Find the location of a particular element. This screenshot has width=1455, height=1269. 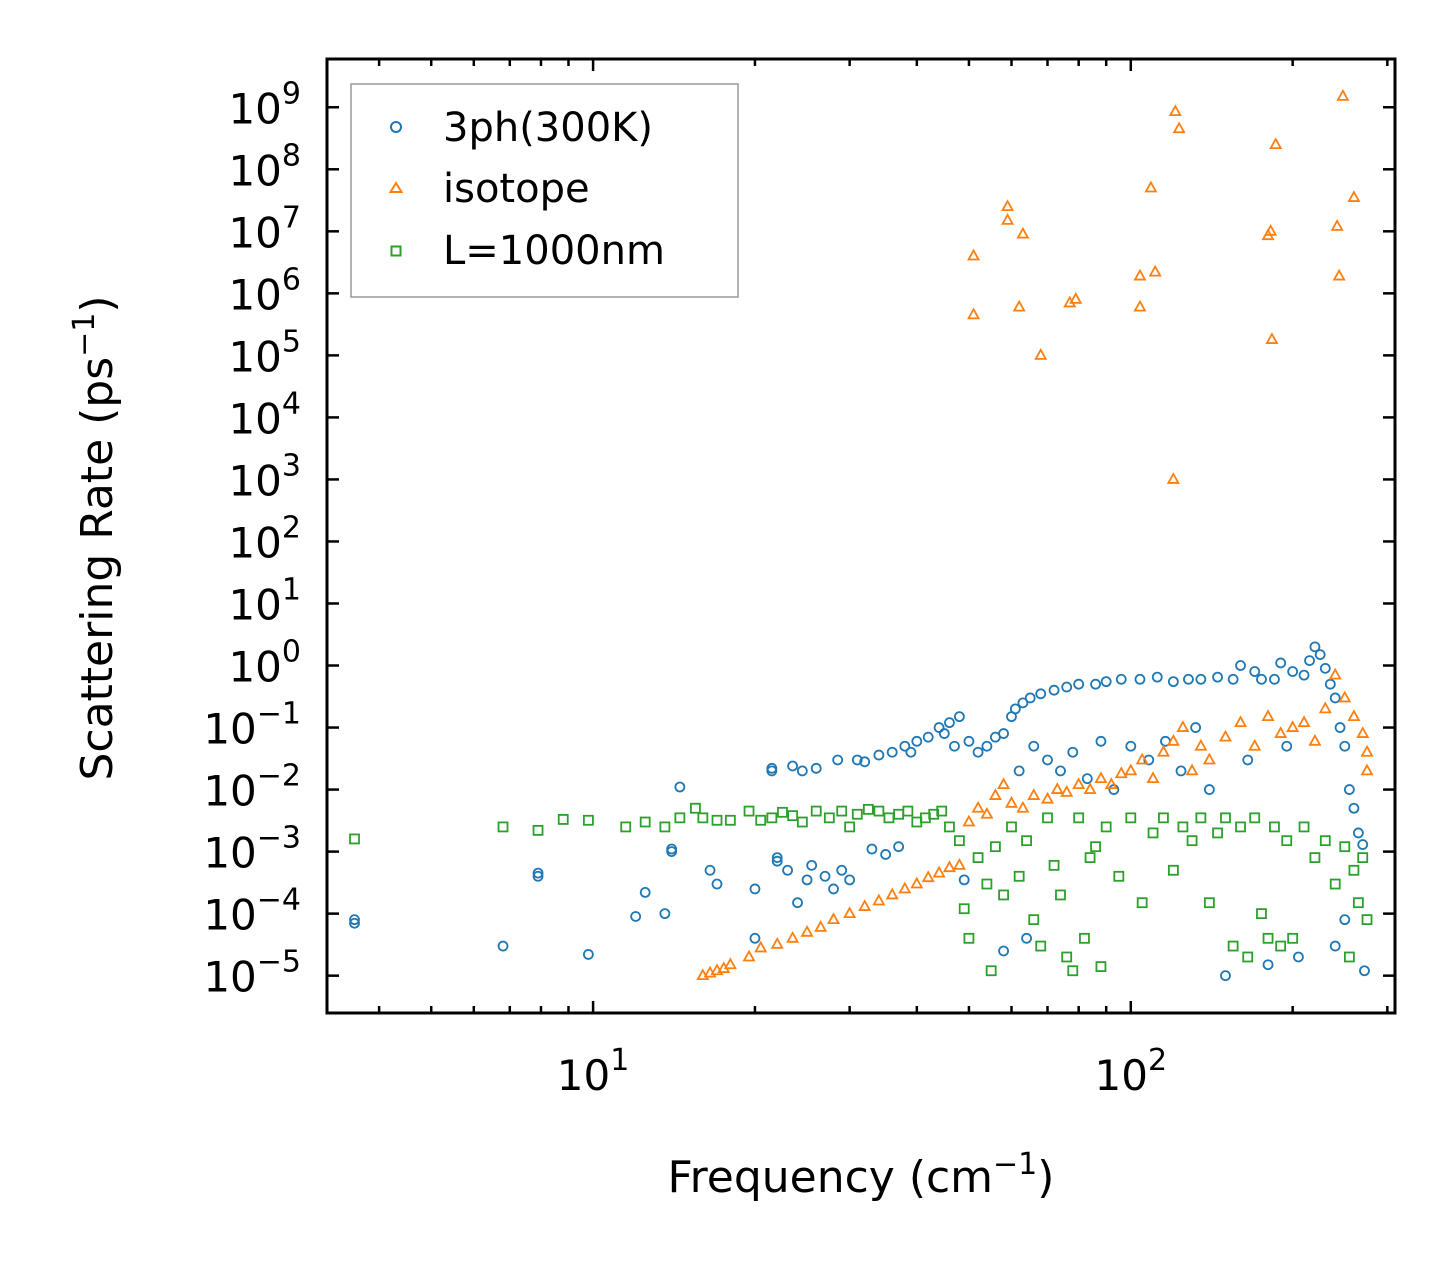

y-tick-exponent: 5 is located at coordinates (291, 341).